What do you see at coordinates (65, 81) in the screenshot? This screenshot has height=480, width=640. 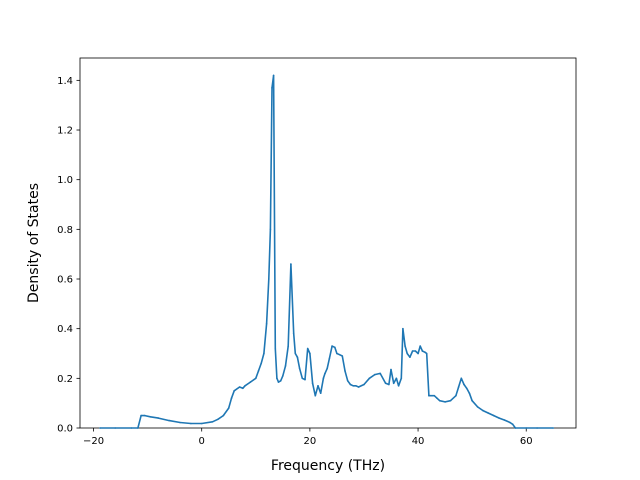 I see `y-tick-label: 1.4` at bounding box center [65, 81].